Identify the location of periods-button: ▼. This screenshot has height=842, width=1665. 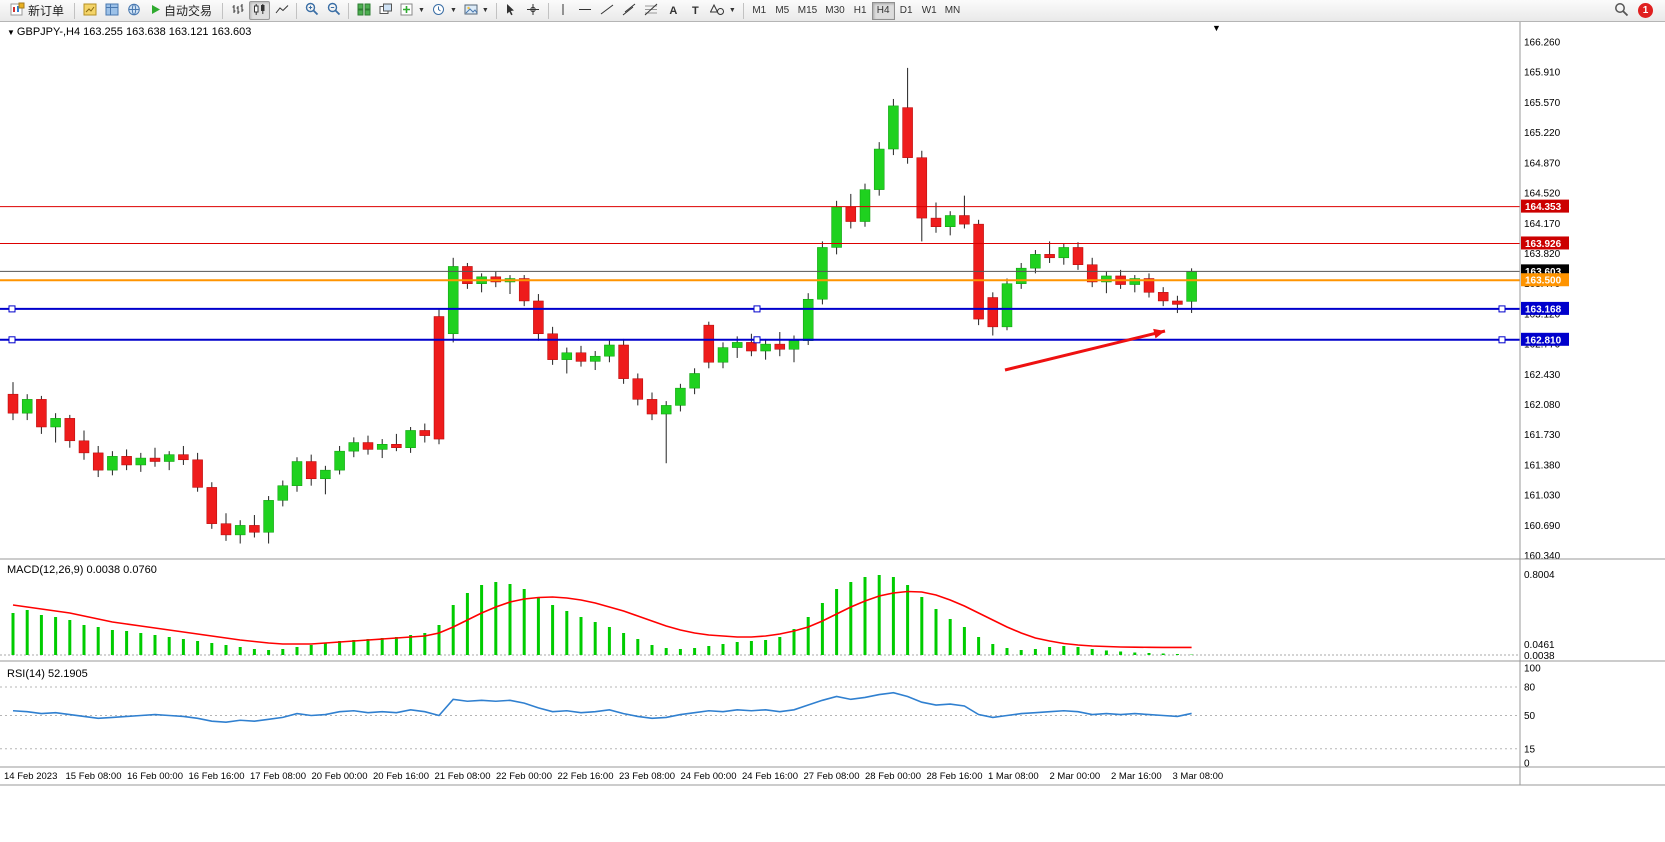
(444, 10).